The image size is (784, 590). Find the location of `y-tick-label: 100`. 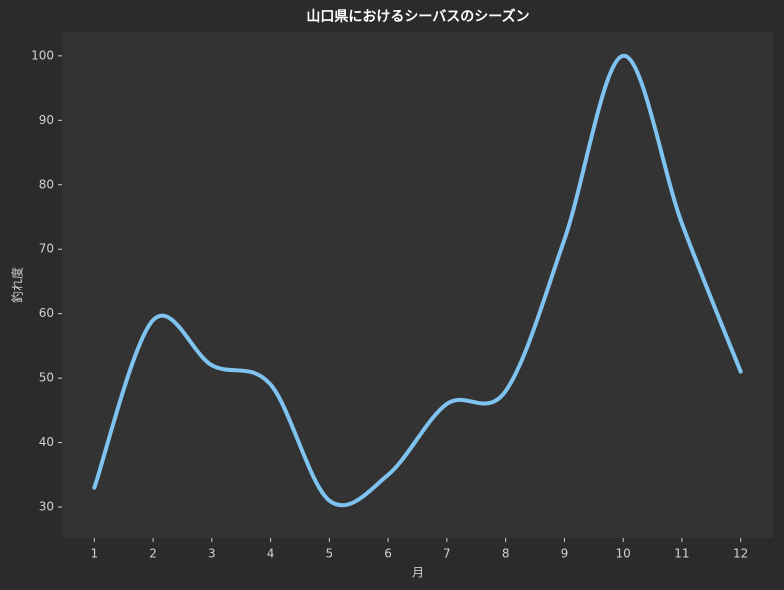

y-tick-label: 100 is located at coordinates (42, 55).